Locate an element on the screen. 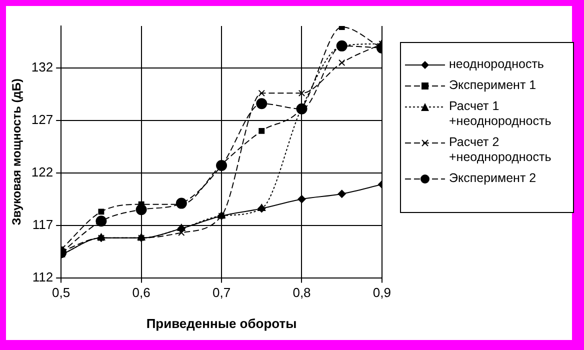 Image resolution: width=584 pixels, height=350 pixels. y-tick-label: 117 is located at coordinates (43, 224).